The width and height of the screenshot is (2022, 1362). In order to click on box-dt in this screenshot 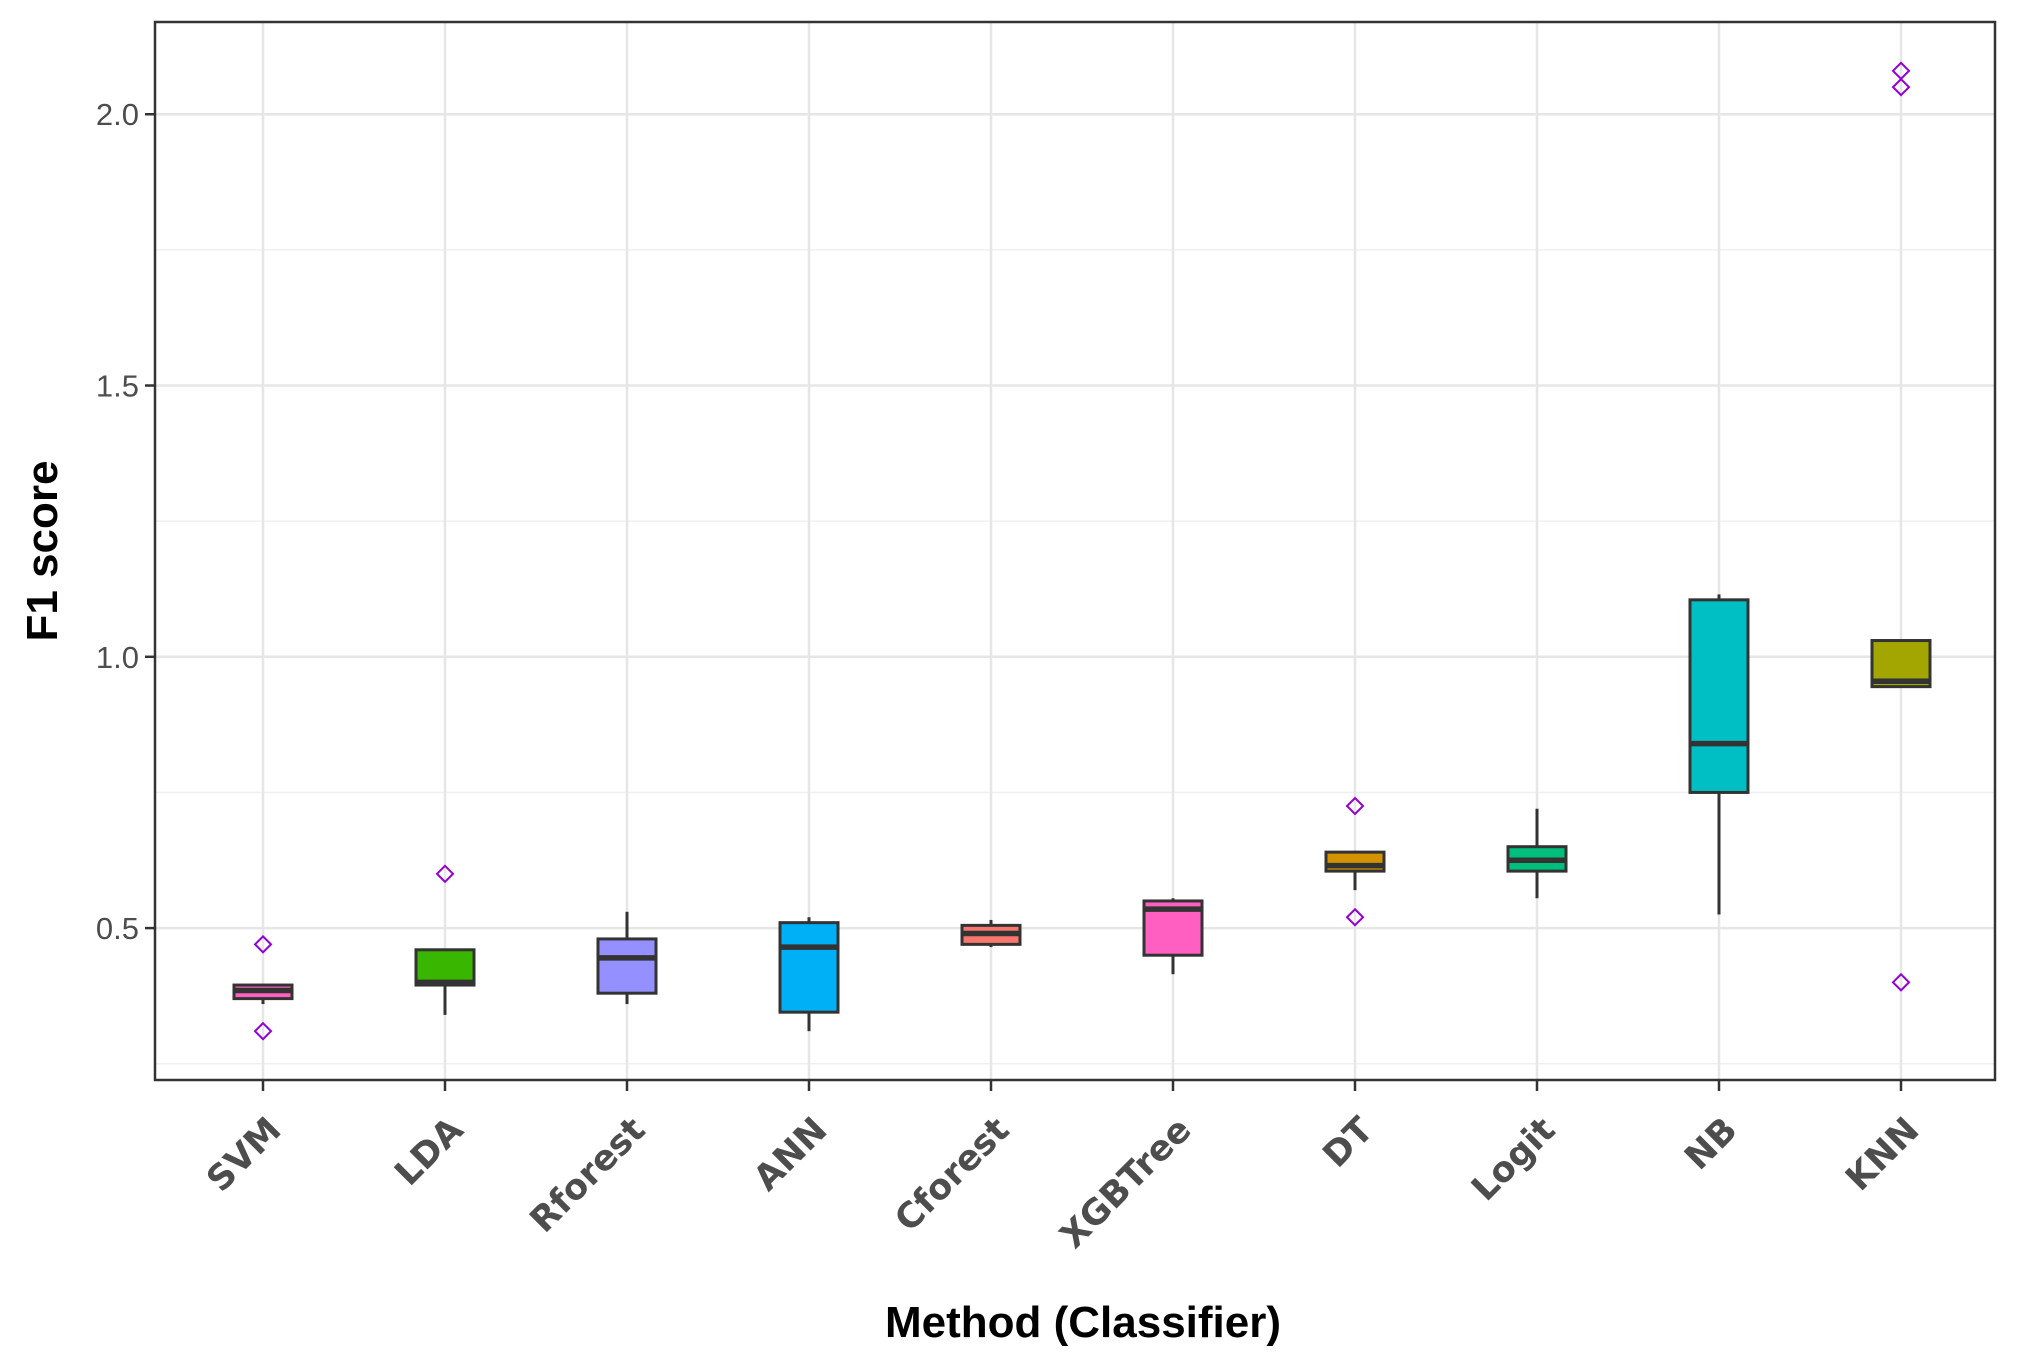, I will do `click(1355, 861)`.